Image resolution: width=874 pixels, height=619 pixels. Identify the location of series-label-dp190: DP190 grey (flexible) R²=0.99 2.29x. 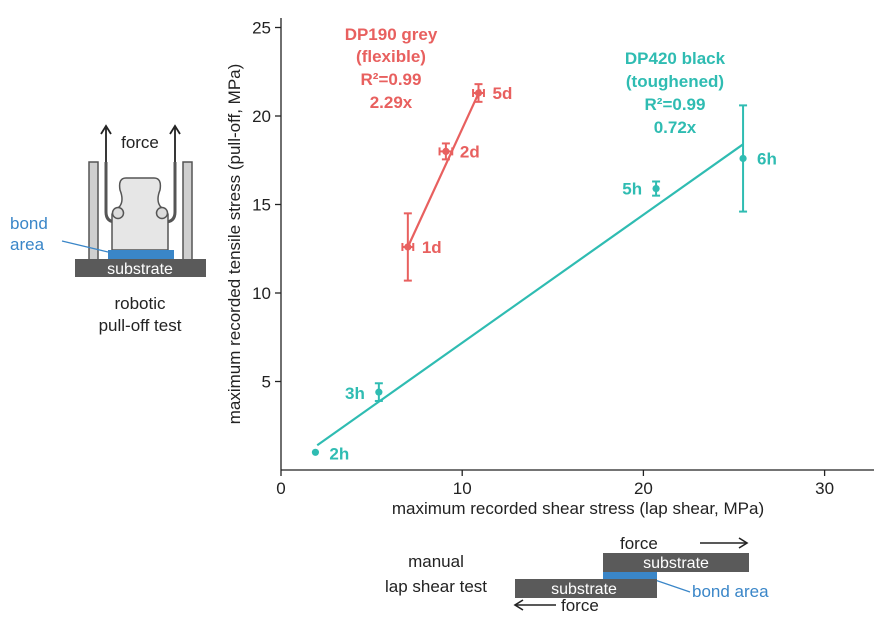
(391, 68).